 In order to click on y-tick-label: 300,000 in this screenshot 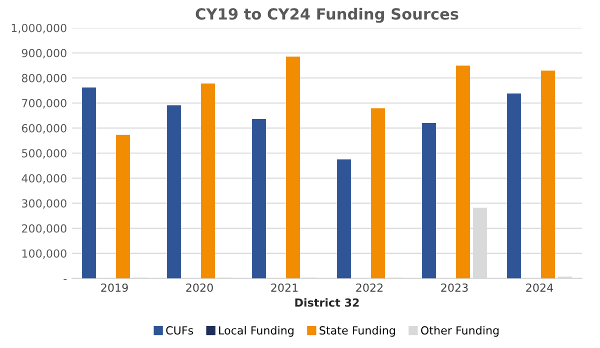, I will do `click(44, 204)`.